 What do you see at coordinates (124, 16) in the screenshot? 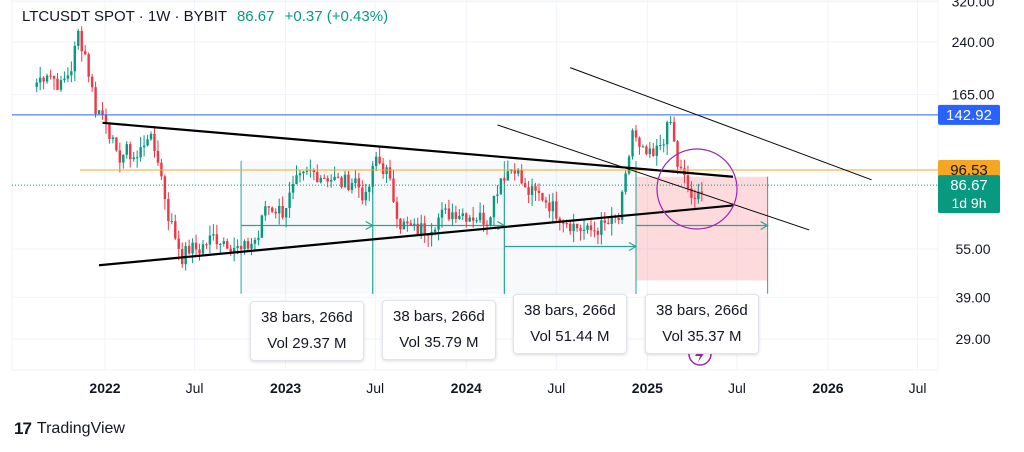
I see `symbol-title: LTCUSDT SPOT · 1W · BYBIT` at bounding box center [124, 16].